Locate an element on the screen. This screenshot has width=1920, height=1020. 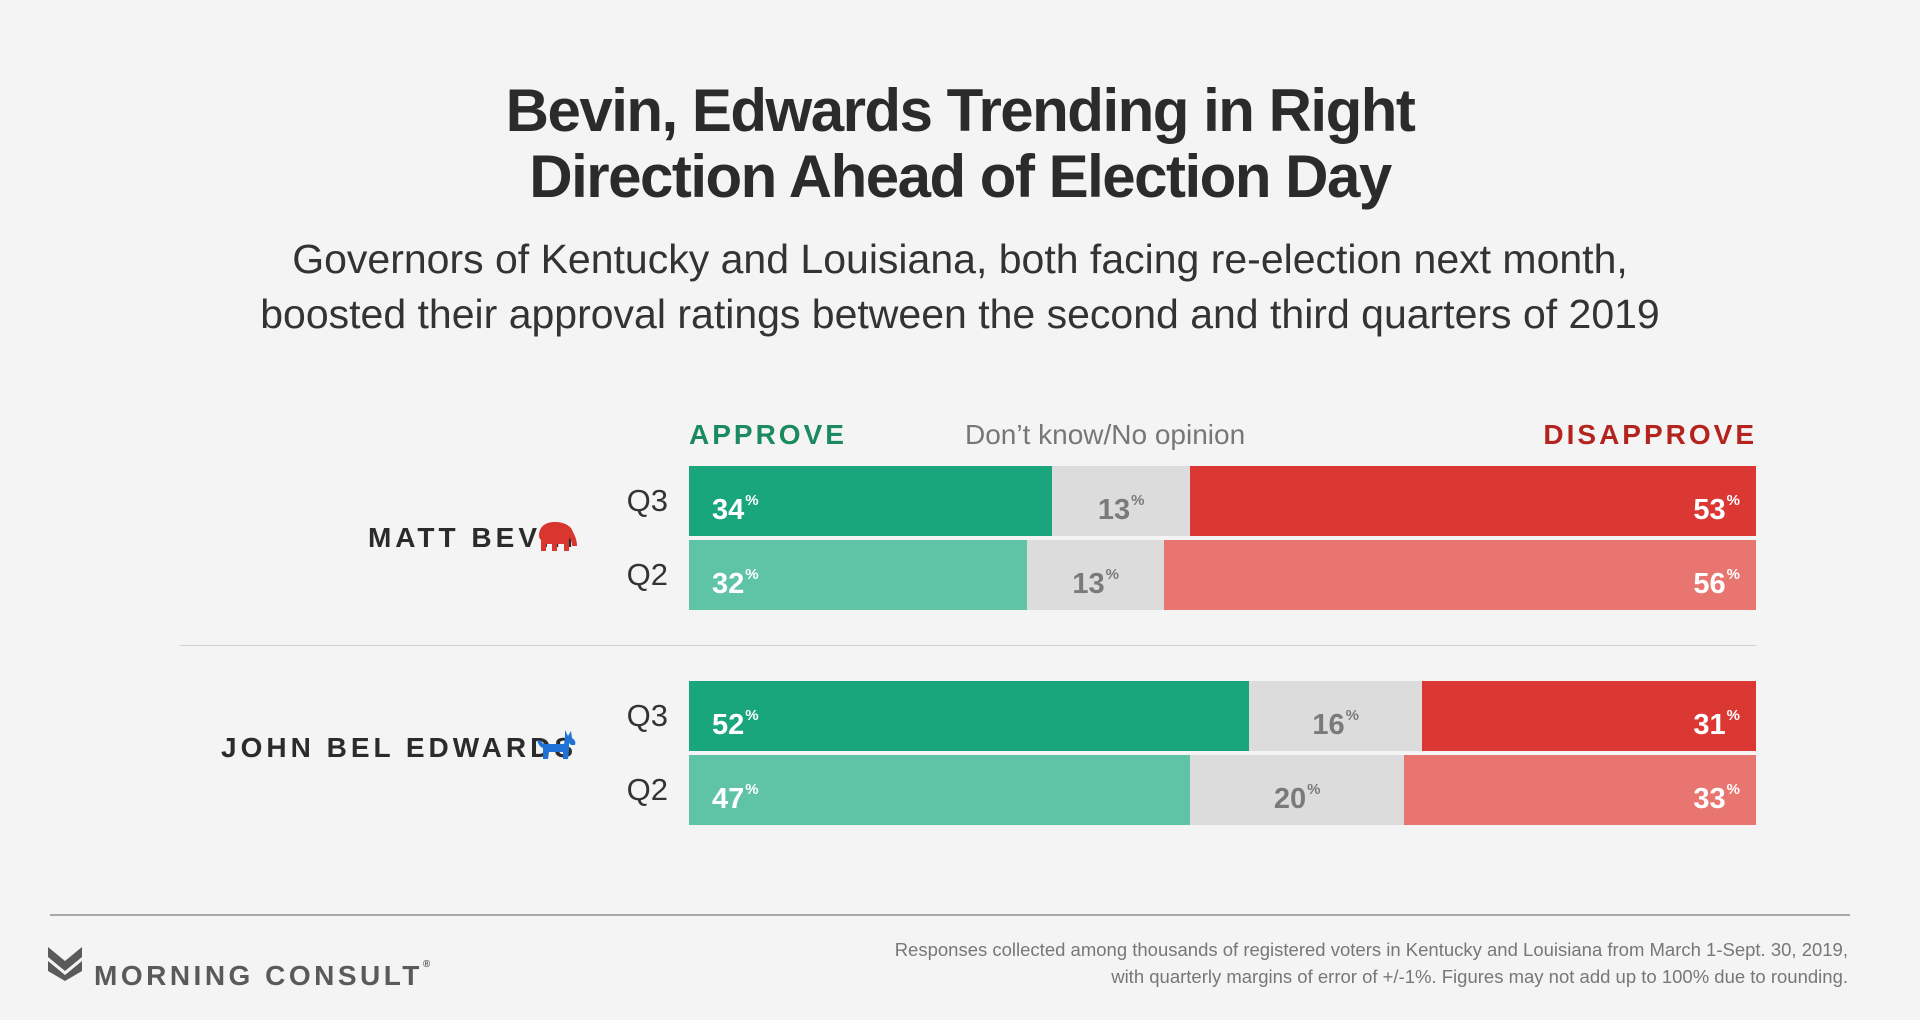
bar-edwards-q3-neutral: 16% is located at coordinates (1335, 716).